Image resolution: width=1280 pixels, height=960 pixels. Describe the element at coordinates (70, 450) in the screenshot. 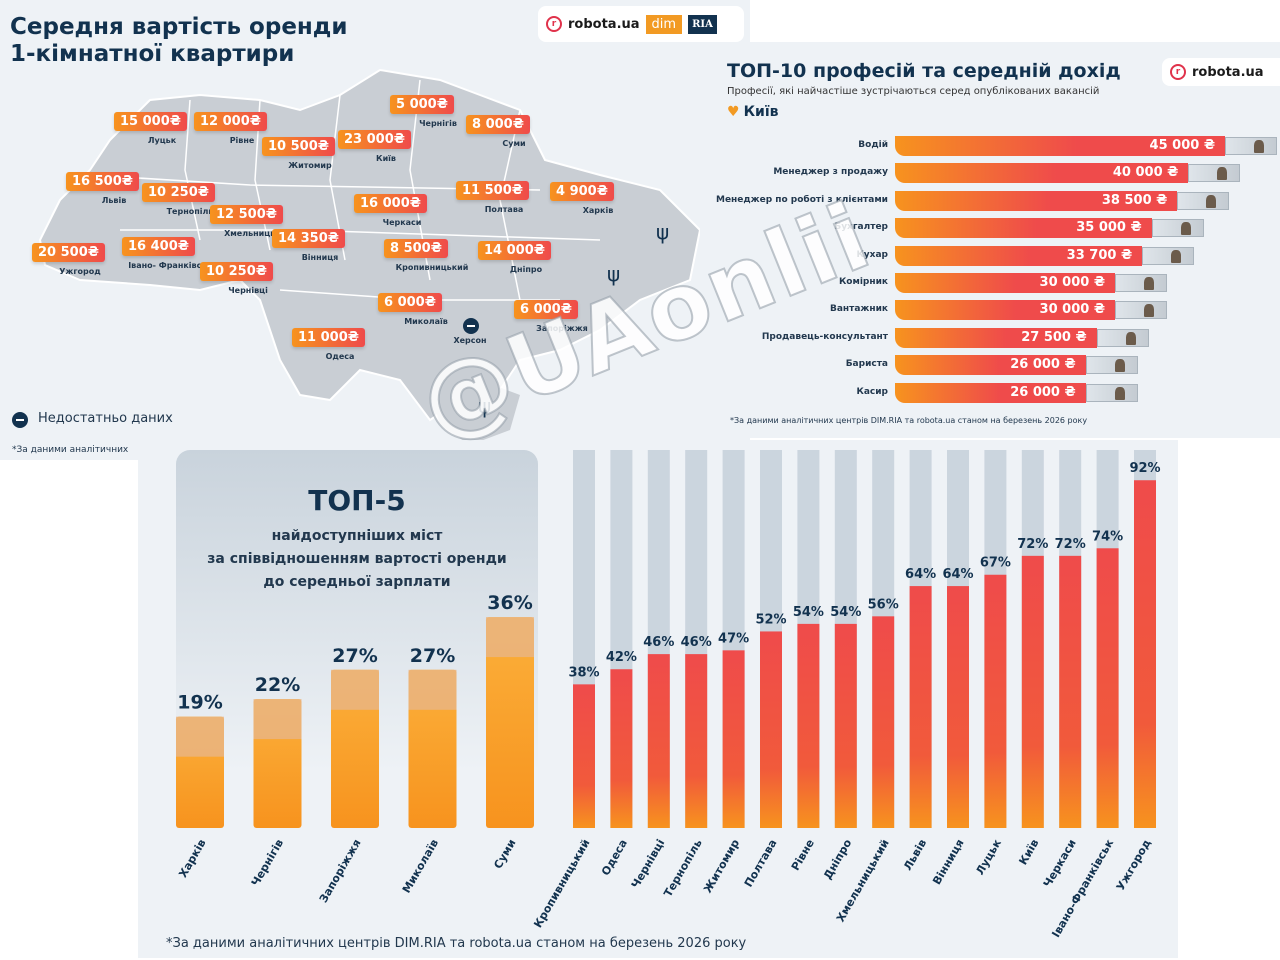

I see `map-footnote: *За даними аналітичних` at that location.